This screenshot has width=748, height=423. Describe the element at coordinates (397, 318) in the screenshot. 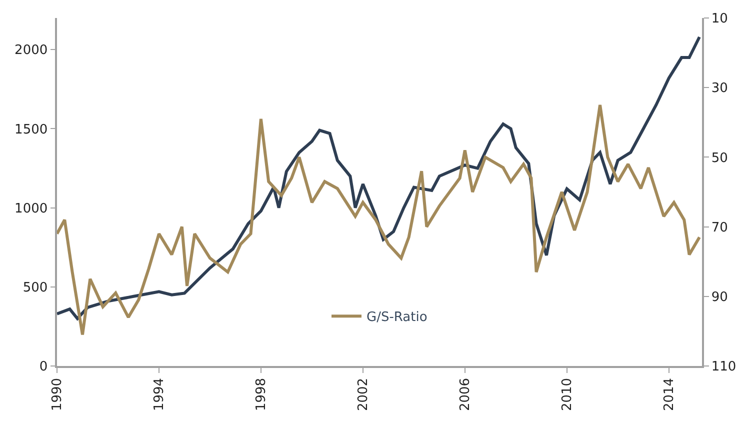

I see `legend-label: G/S-Ratio` at that location.